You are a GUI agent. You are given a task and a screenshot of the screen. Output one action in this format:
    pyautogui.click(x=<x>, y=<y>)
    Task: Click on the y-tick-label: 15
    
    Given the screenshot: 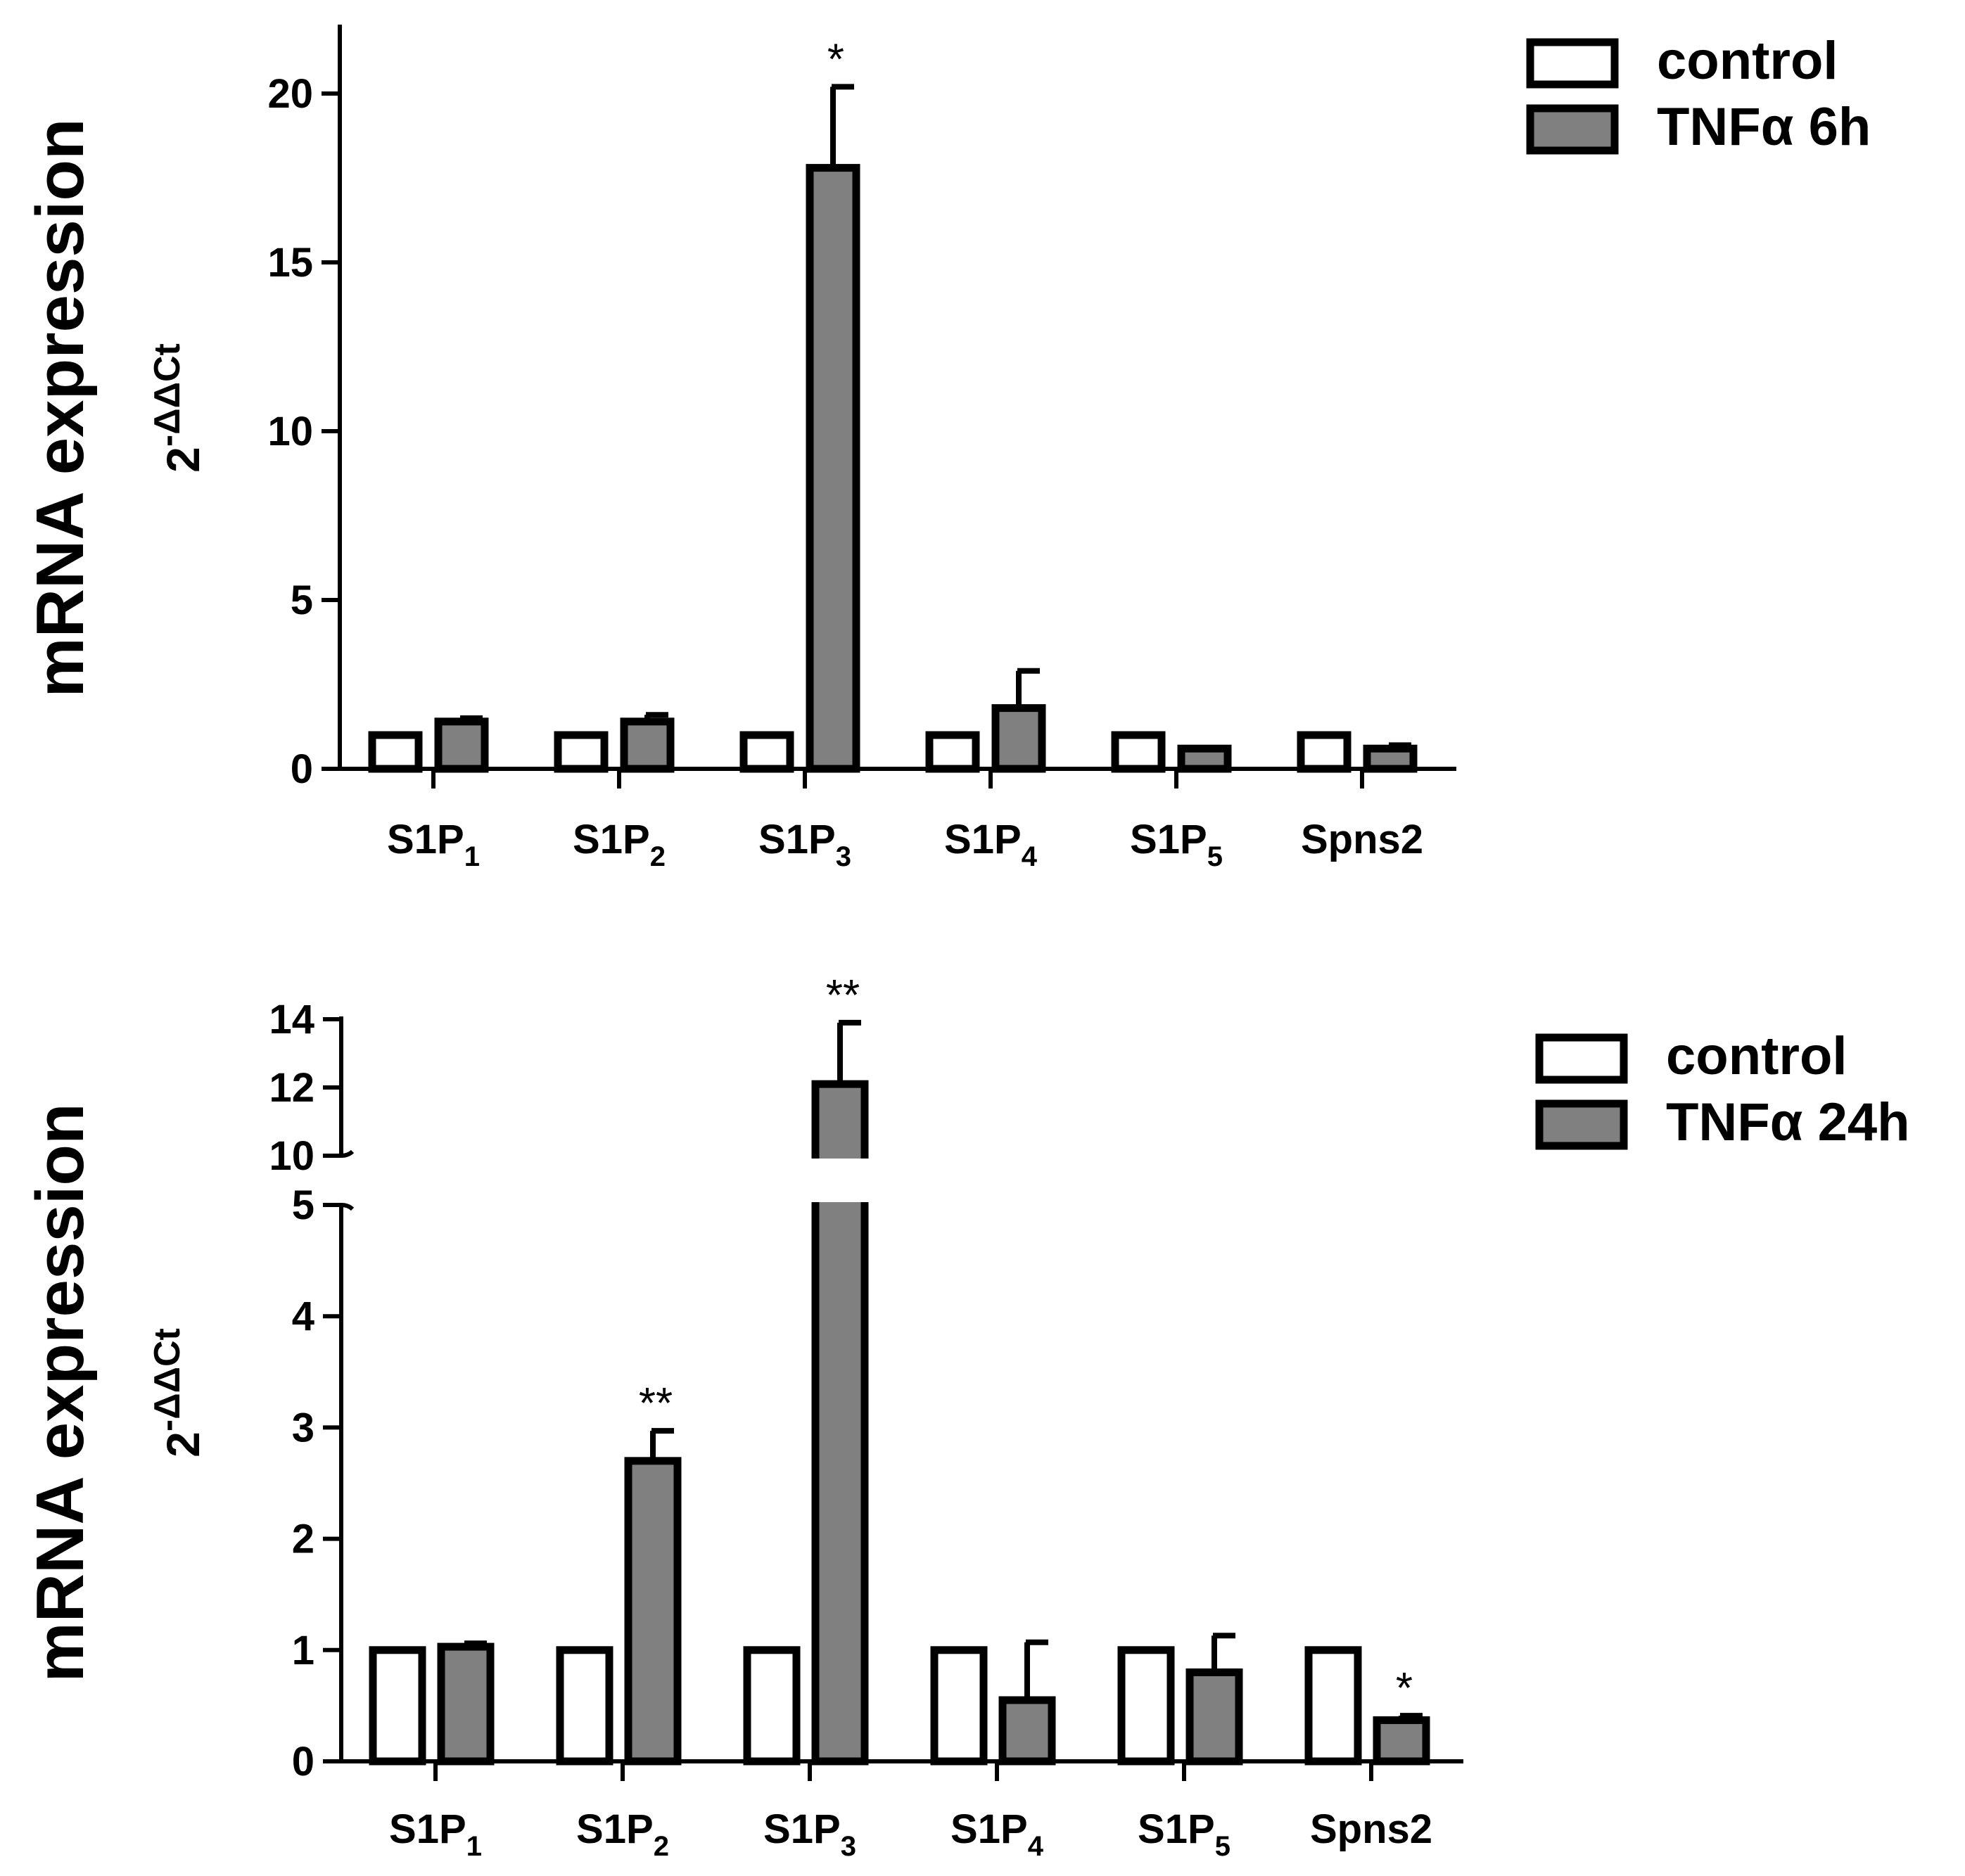 What is the action you would take?
    pyautogui.click(x=290, y=263)
    